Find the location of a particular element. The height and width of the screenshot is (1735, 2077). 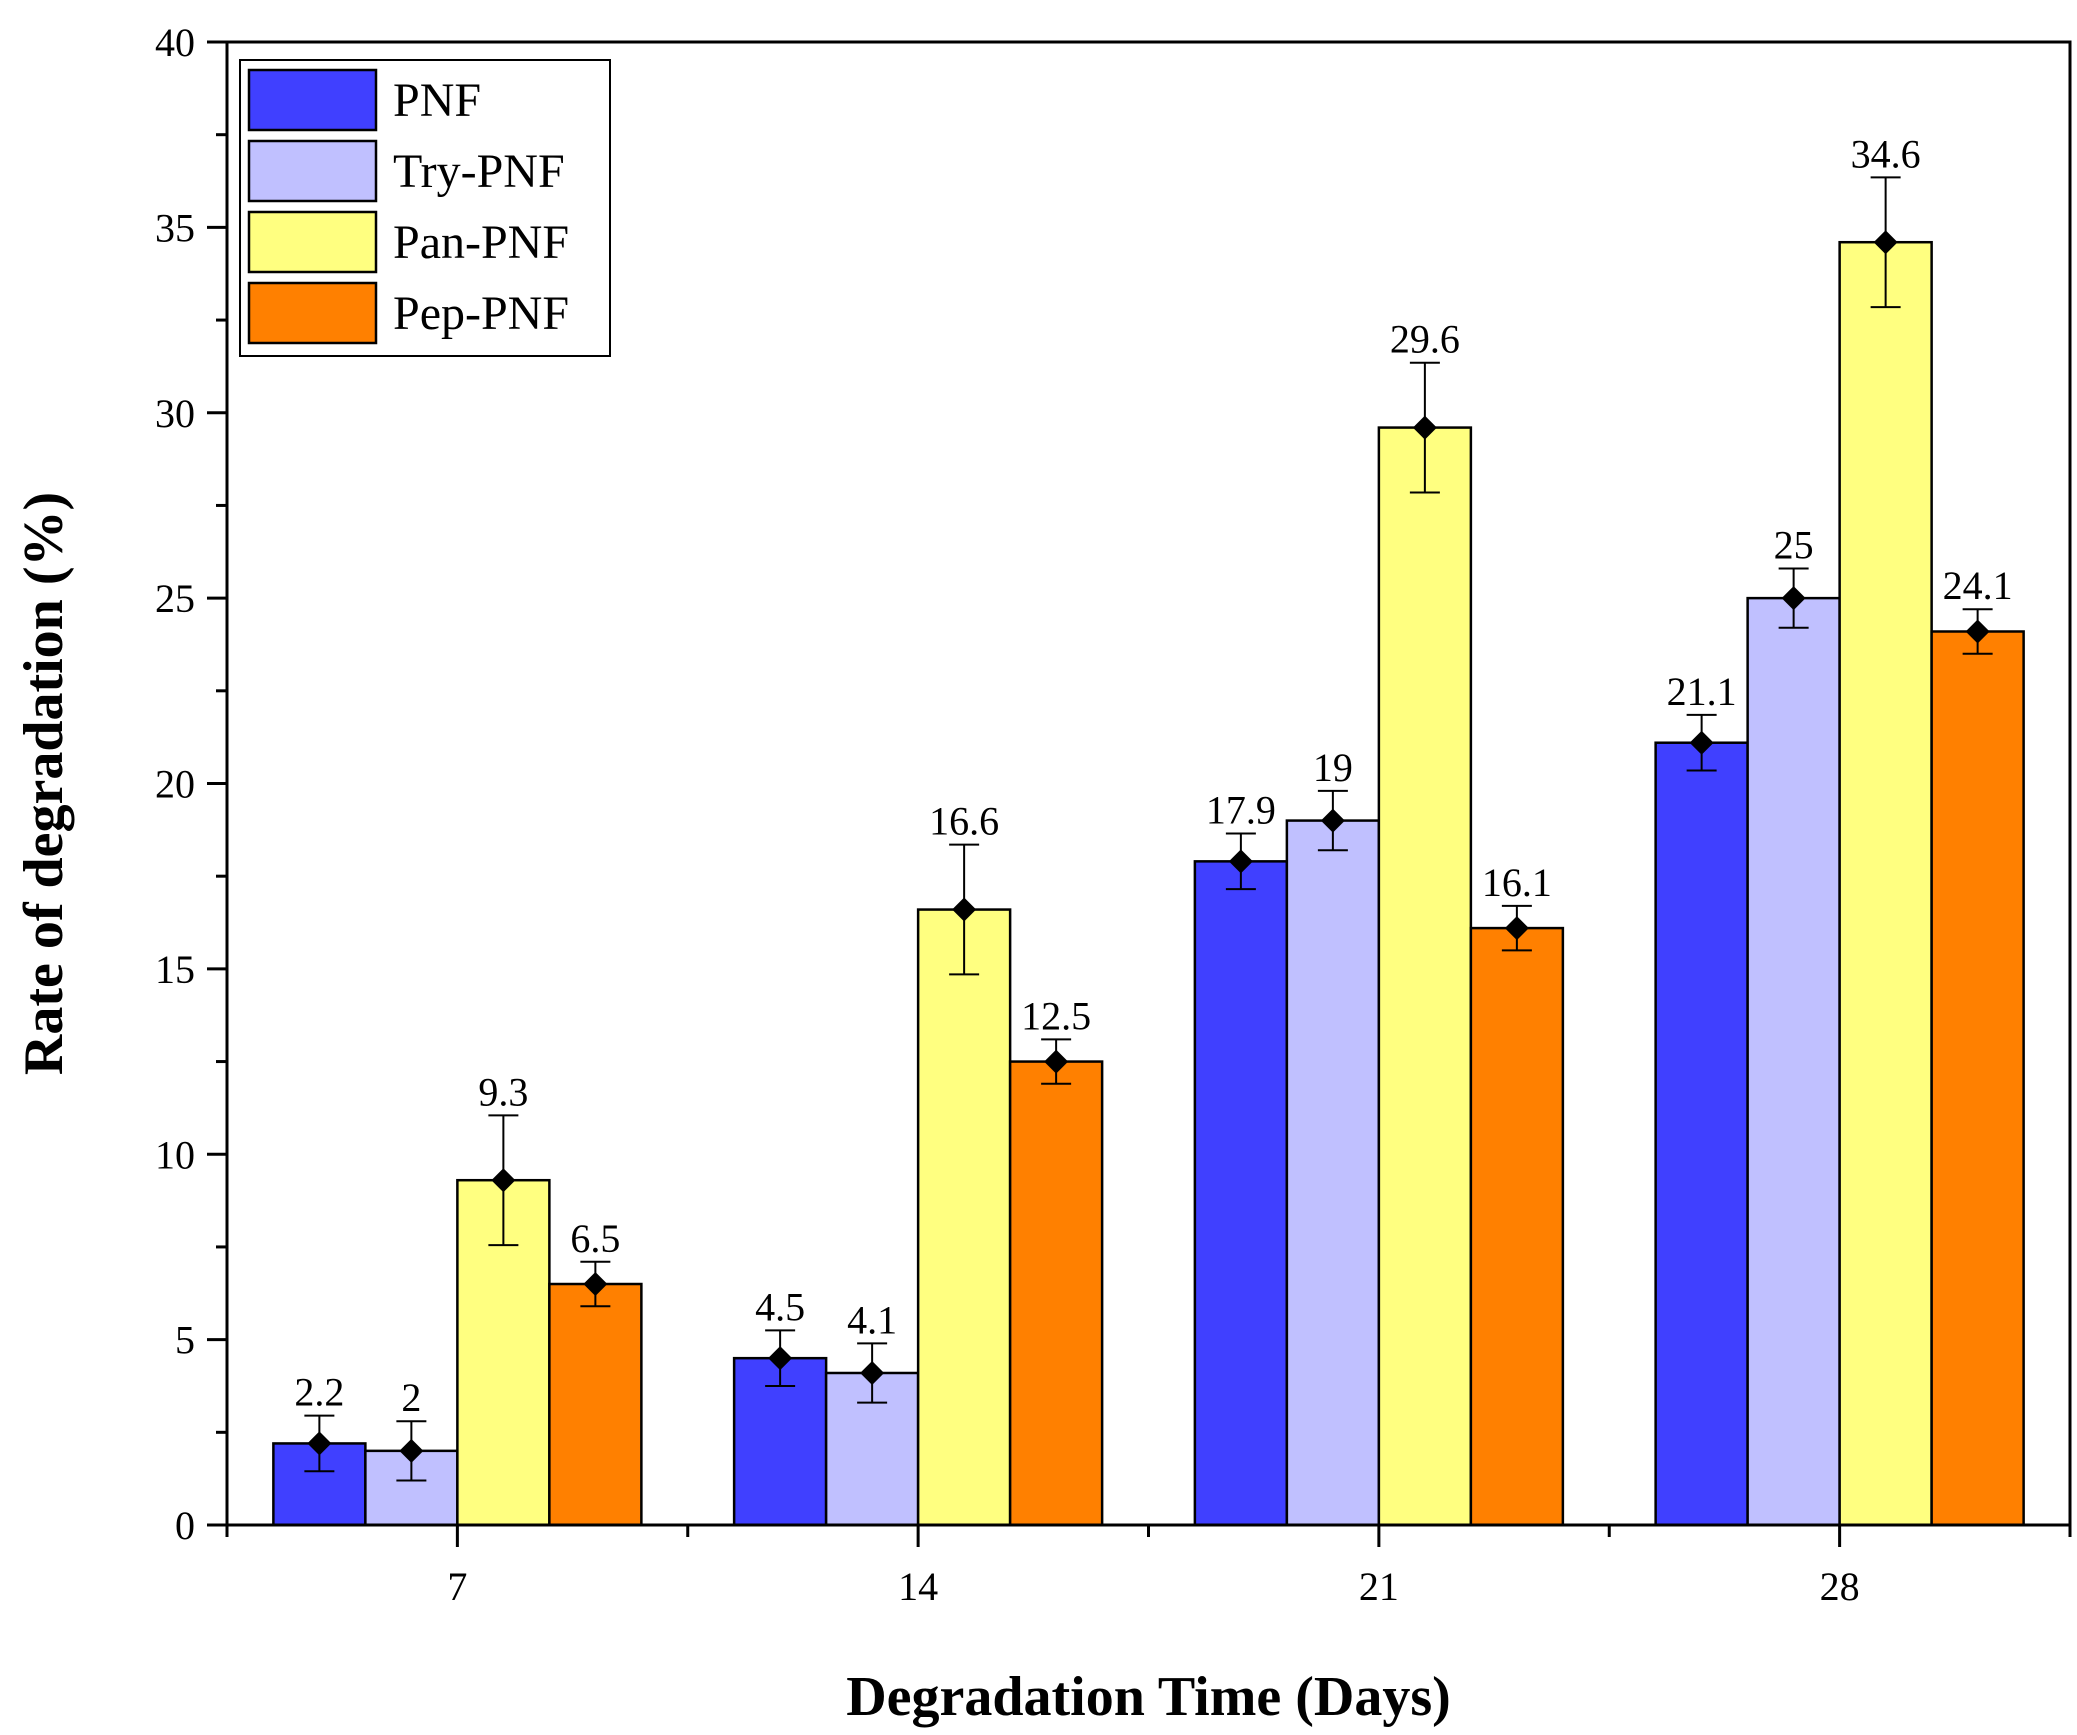

x-tick-label-14: 14 is located at coordinates (918, 1586).